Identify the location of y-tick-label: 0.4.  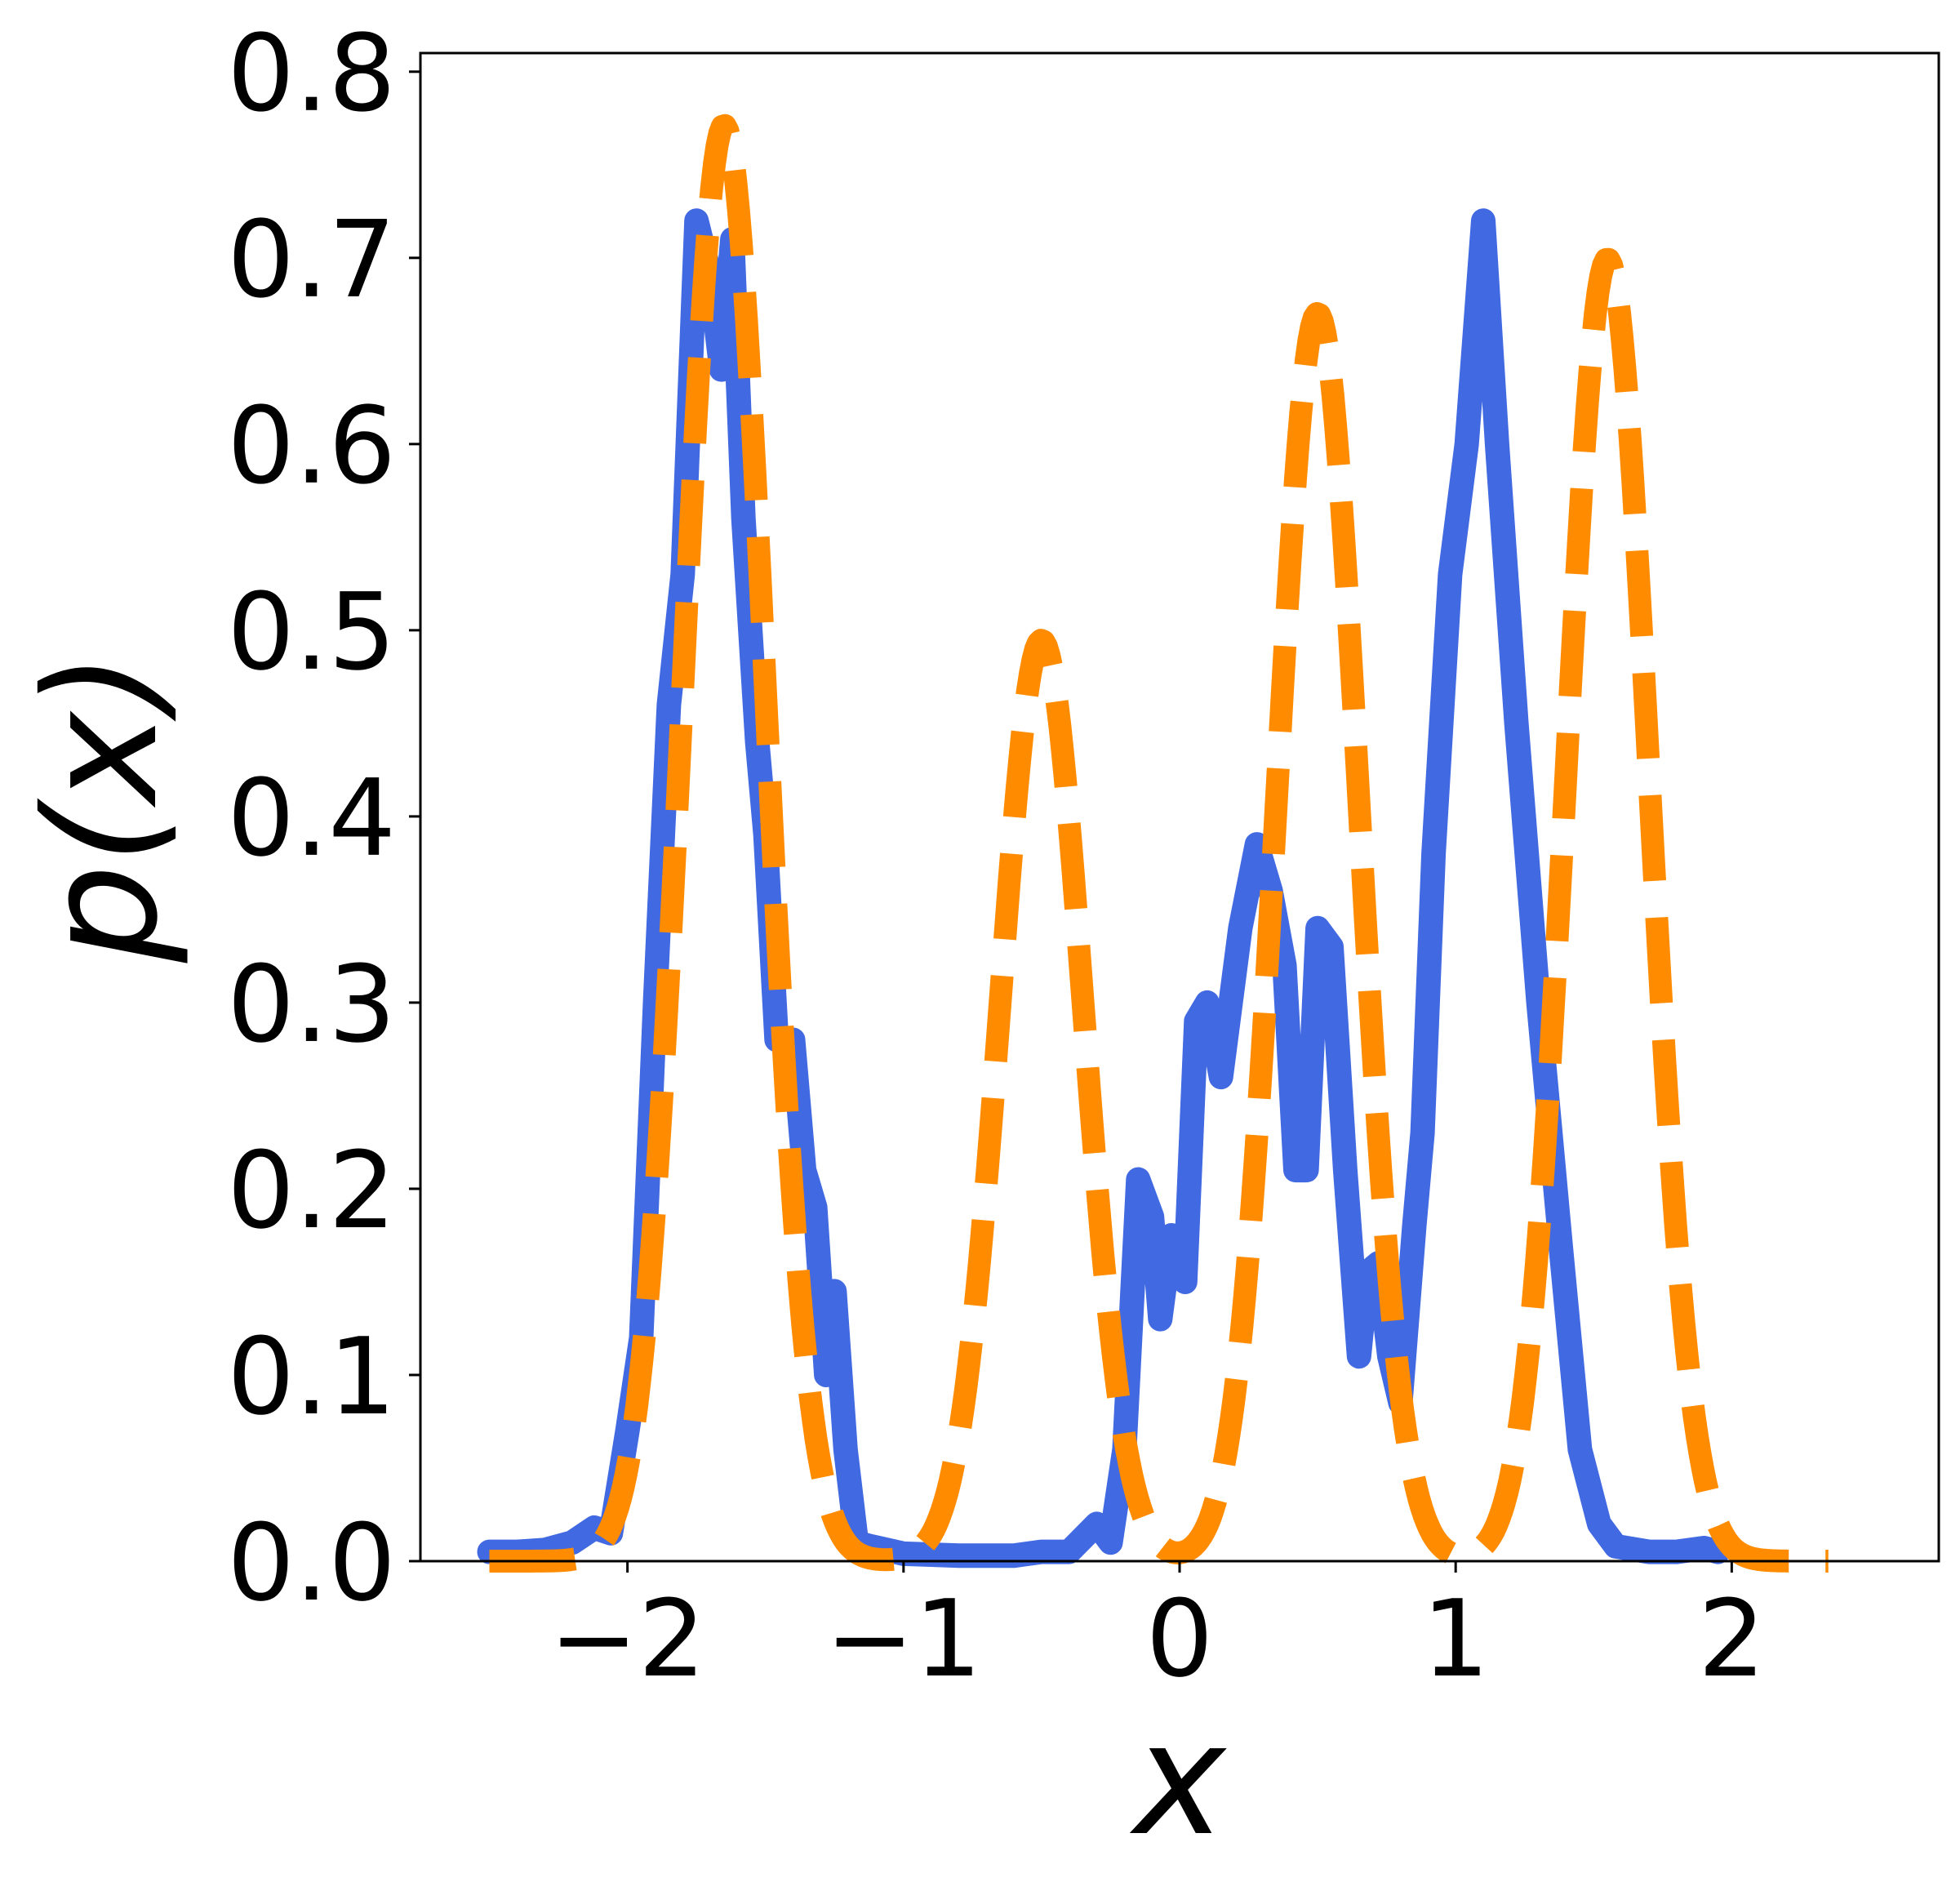
(312, 818).